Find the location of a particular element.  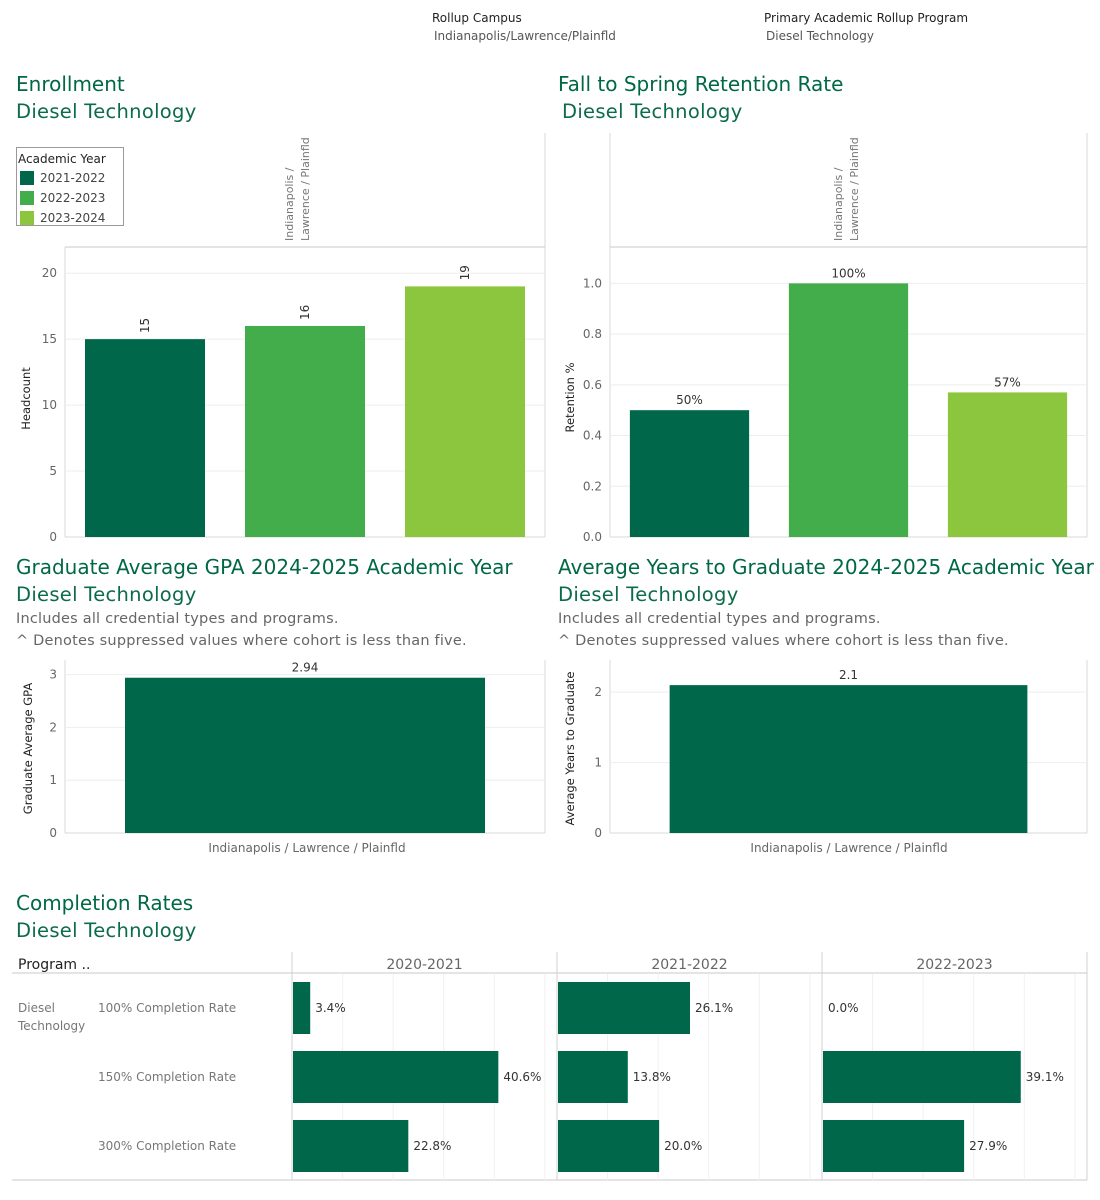

data-label: 22.8% is located at coordinates (432, 1146).